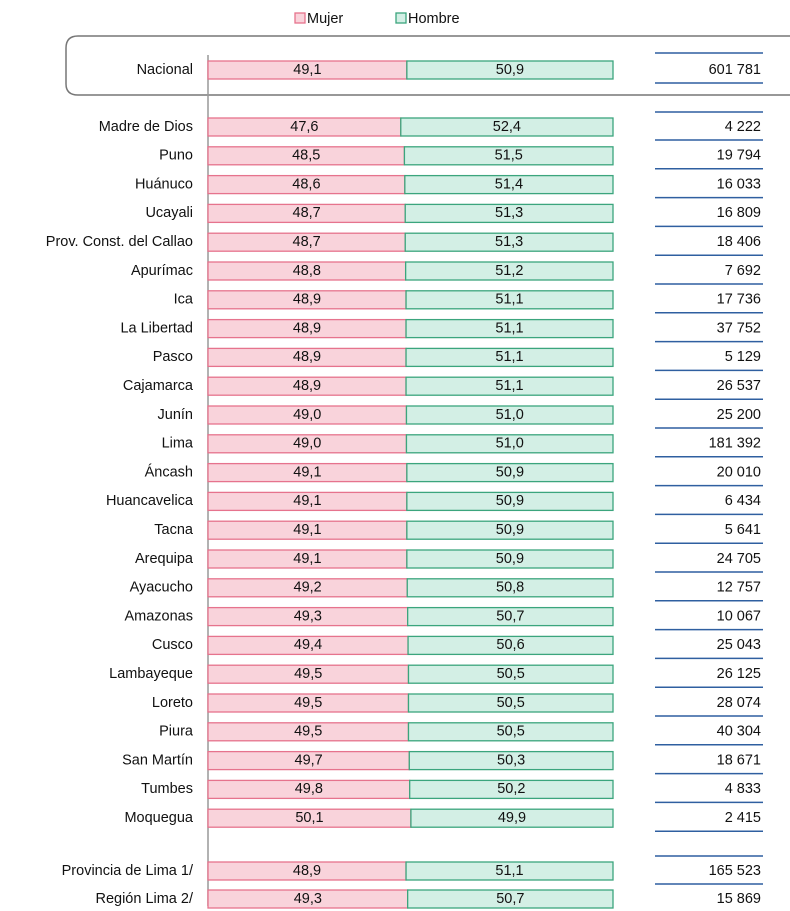  Describe the element at coordinates (151, 674) in the screenshot. I see `category-label: Lambayeque` at that location.